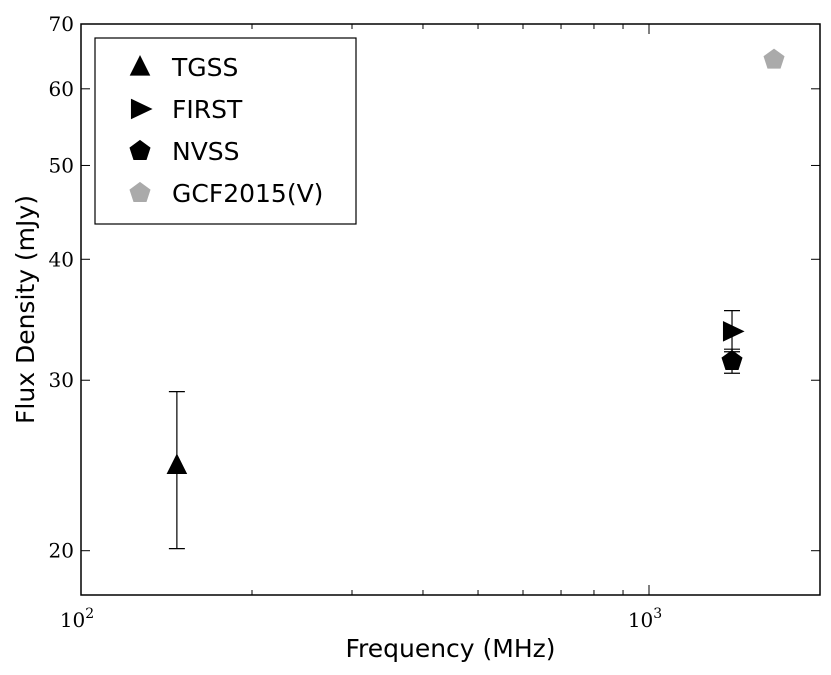 The image size is (831, 675). I want to click on x-tick-label: 10², so click(77, 619).